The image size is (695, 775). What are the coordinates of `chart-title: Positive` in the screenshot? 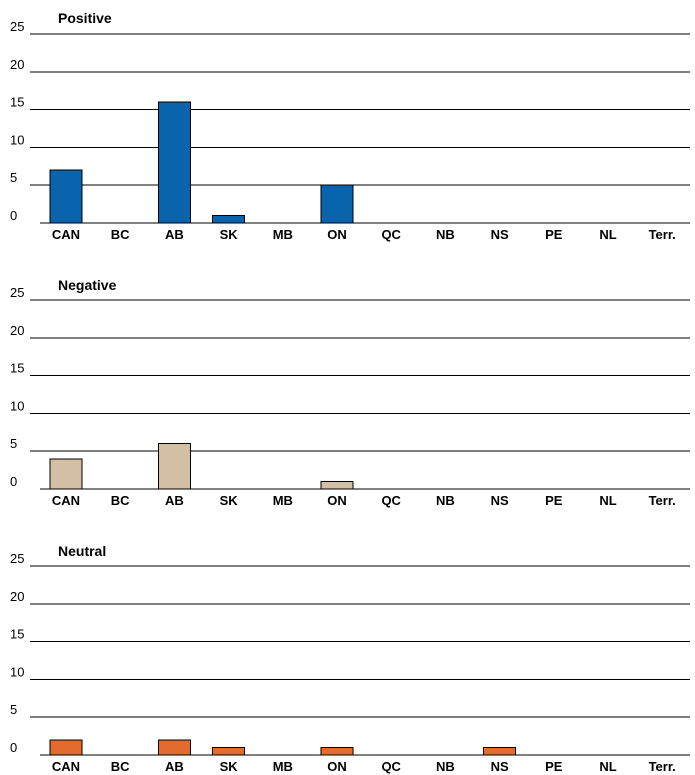 It's located at (85, 18).